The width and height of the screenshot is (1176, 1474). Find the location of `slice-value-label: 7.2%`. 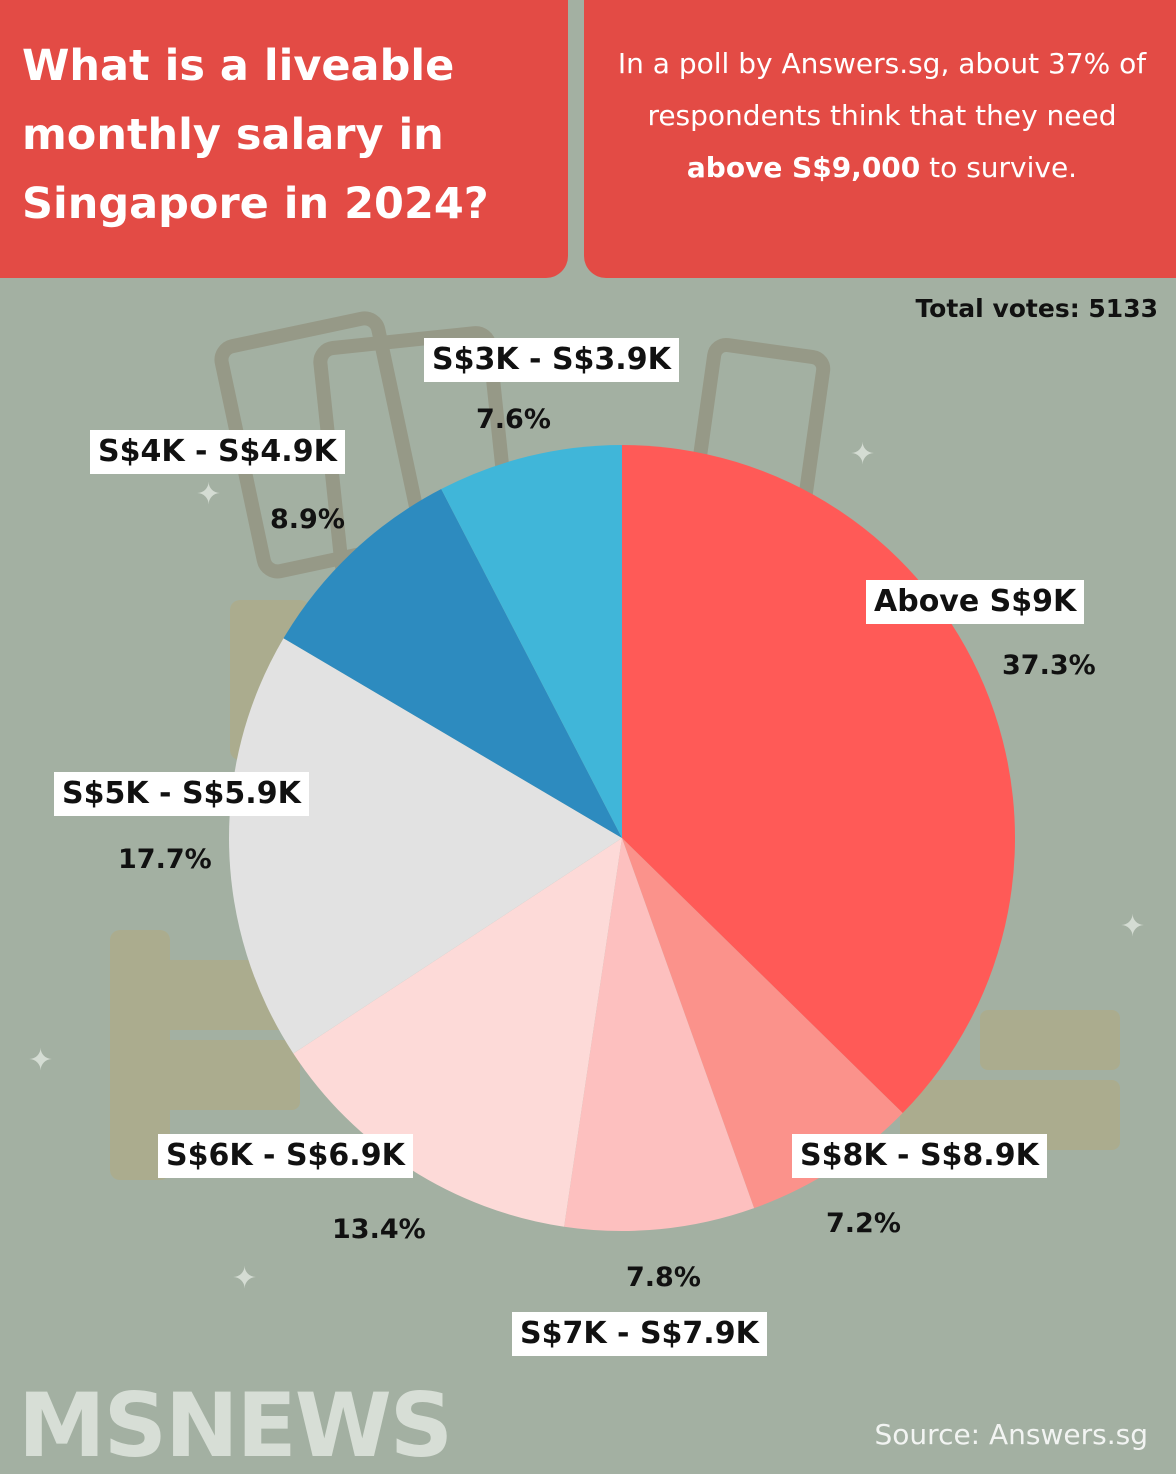

slice-value-label: 7.2% is located at coordinates (863, 1223).